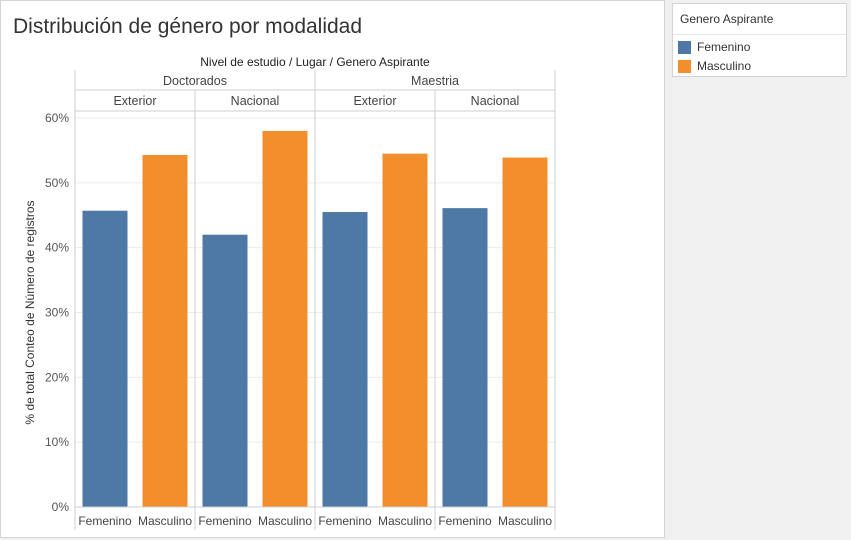  I want to click on place-label-1: Nacional, so click(255, 101).